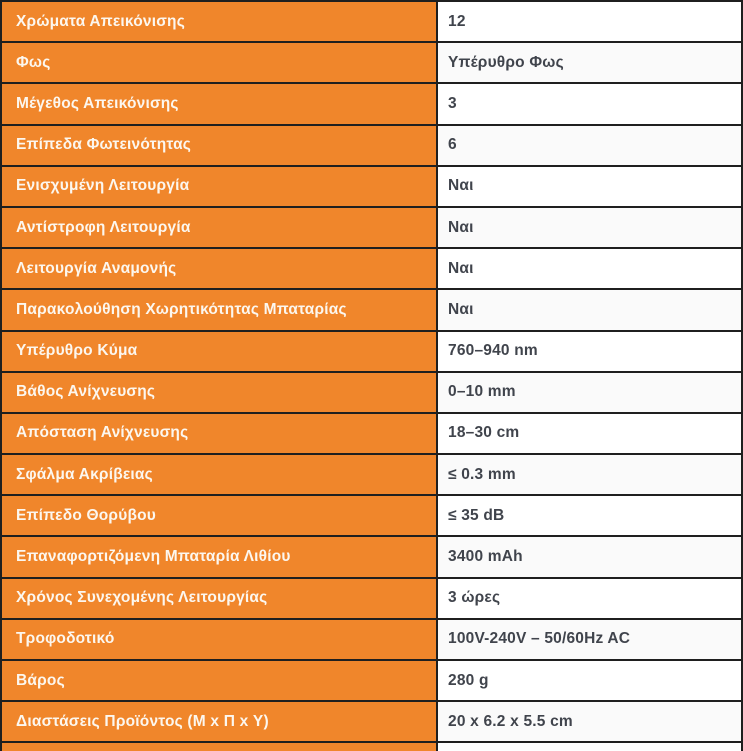 This screenshot has height=751, width=743. What do you see at coordinates (506, 62) in the screenshot?
I see `spec-value: Υπέρυθρο Φως` at bounding box center [506, 62].